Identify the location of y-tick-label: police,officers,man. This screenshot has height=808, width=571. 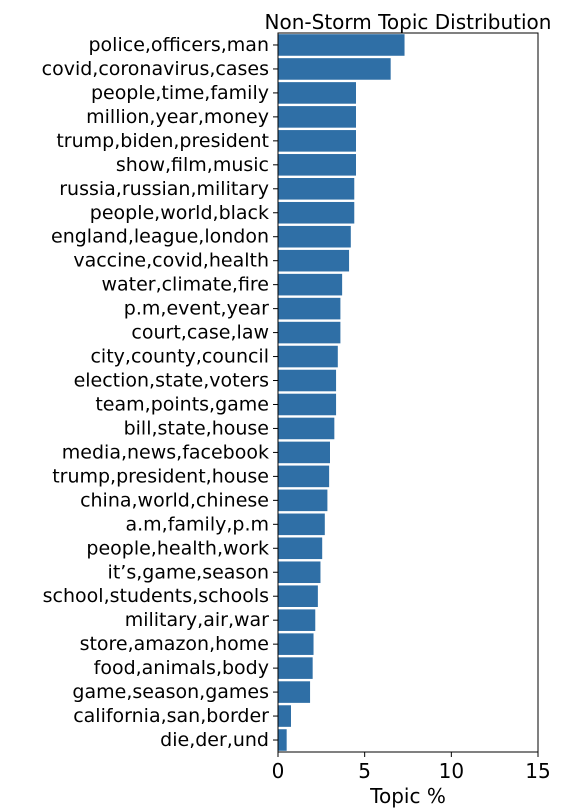
(179, 45).